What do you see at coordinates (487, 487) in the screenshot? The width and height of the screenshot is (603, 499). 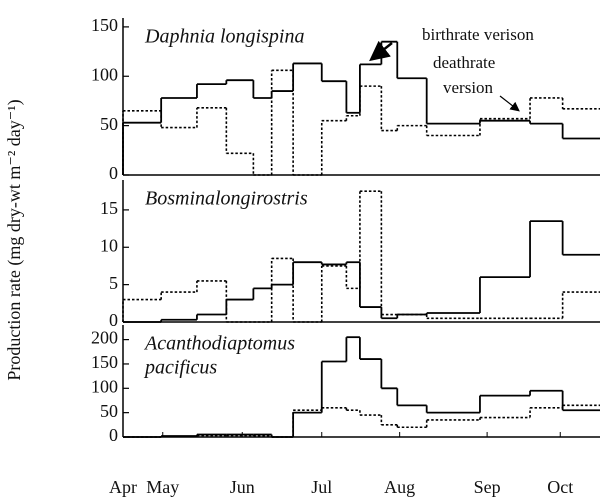 I see `x-tick-label: Sep` at bounding box center [487, 487].